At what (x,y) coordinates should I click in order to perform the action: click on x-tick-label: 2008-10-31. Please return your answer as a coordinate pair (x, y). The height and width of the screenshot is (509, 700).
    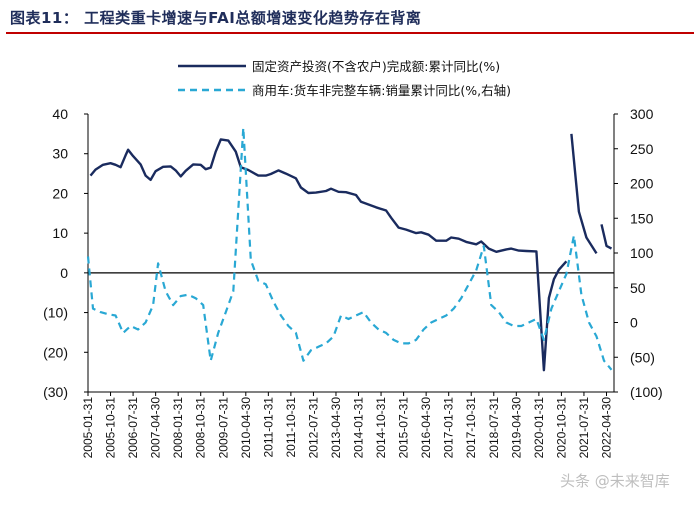
    Looking at the image, I should click on (201, 428).